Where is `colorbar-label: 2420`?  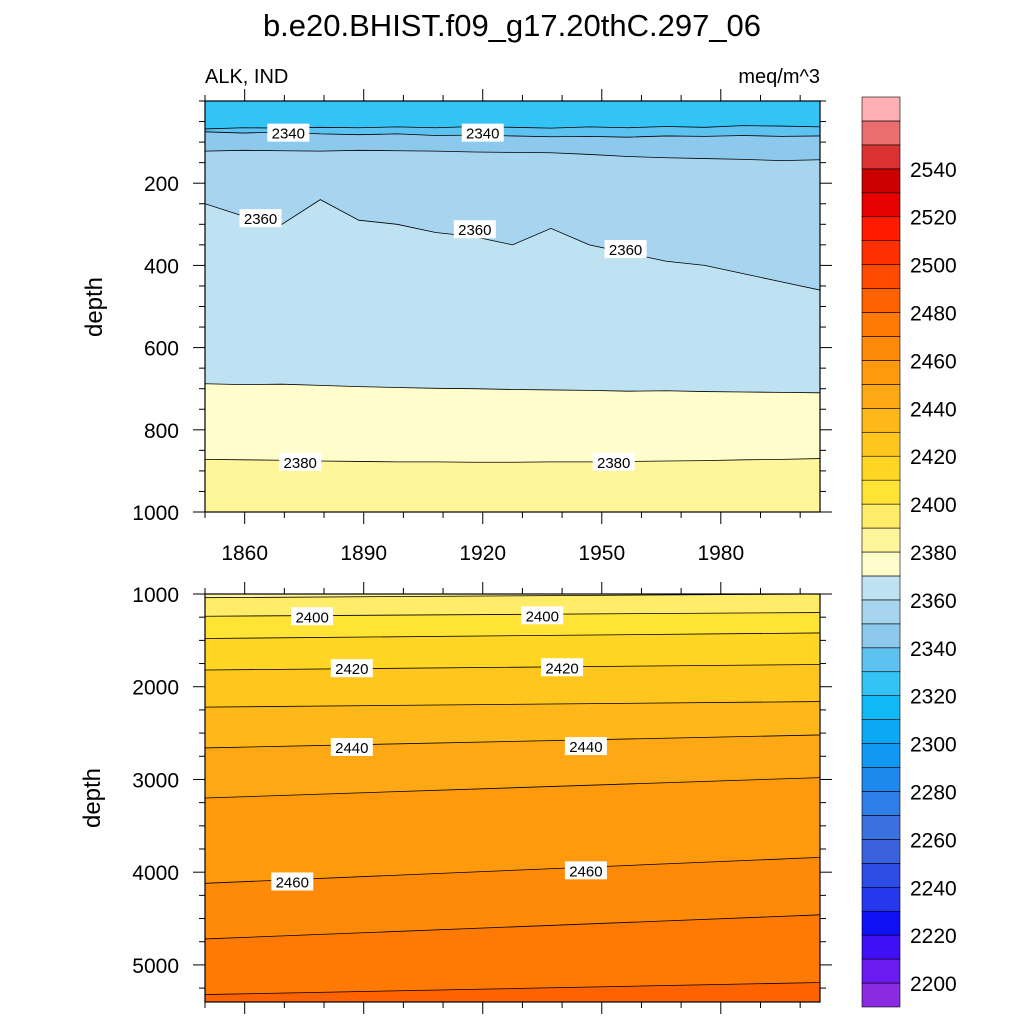
colorbar-label: 2420 is located at coordinates (933, 457).